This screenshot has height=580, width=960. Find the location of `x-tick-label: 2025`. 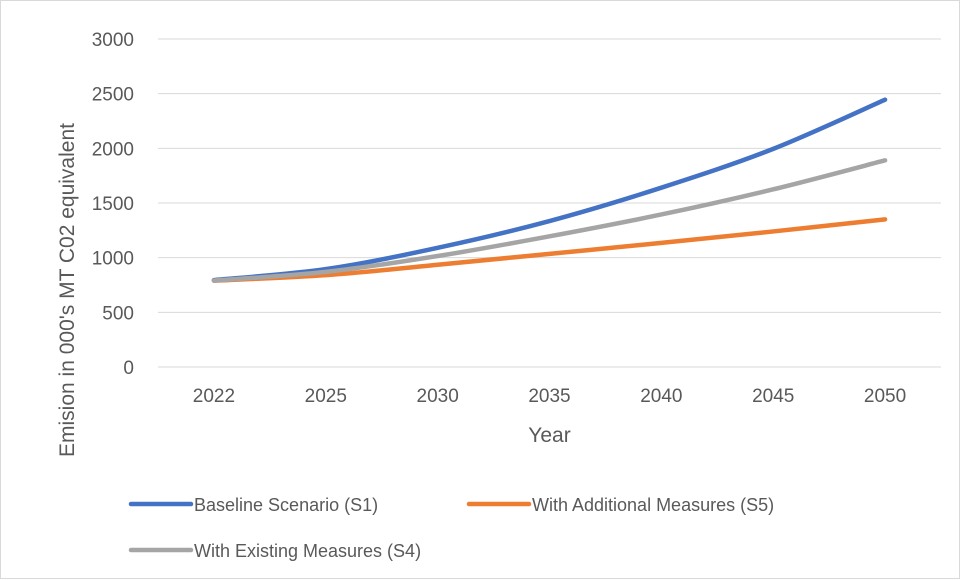

x-tick-label: 2025 is located at coordinates (326, 396).